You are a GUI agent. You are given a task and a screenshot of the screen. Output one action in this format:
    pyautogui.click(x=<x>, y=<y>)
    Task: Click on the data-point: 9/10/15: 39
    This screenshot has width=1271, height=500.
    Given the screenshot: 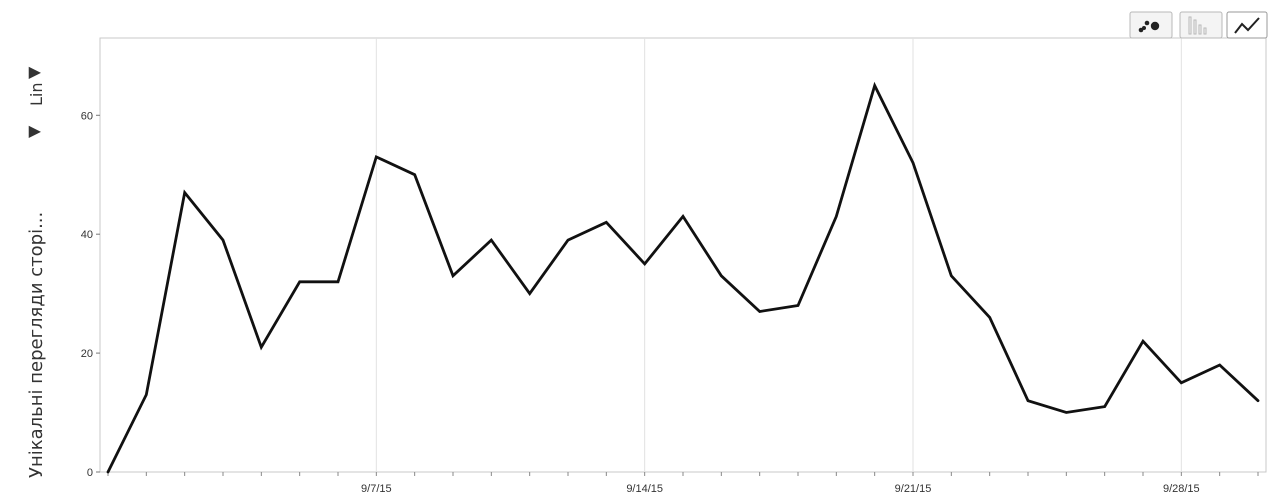 What is the action you would take?
    pyautogui.click(x=491, y=240)
    